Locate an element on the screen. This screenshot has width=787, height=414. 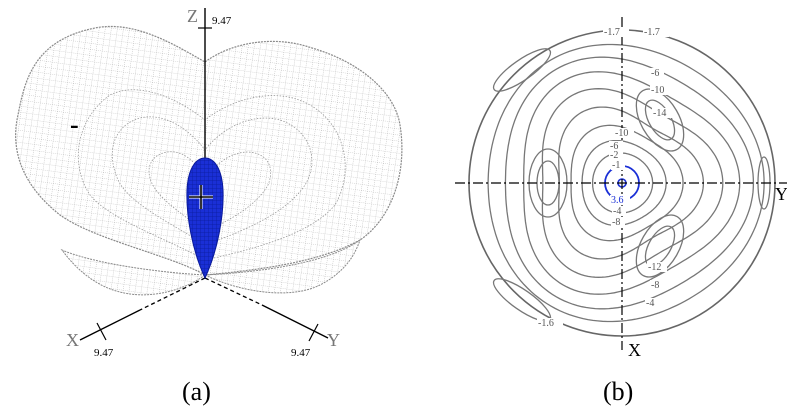
z-axis-label: Z is located at coordinates (192, 16).